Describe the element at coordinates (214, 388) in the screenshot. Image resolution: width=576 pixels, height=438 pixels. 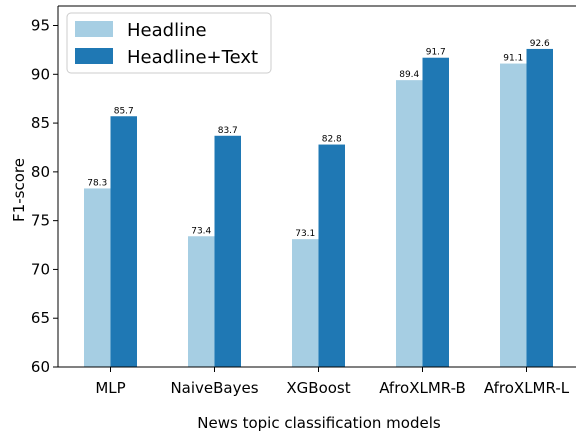
I see `x-tick-label-naivebayes: NaiveBayes` at that location.